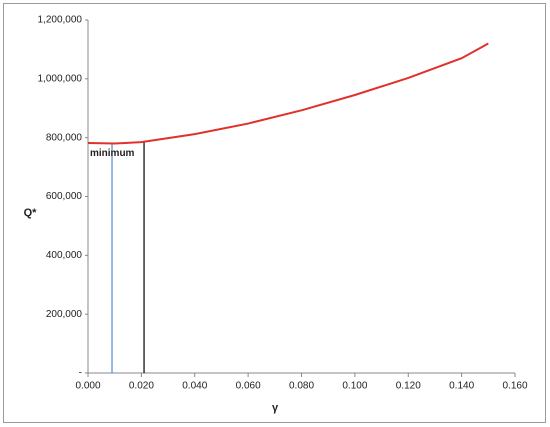  What do you see at coordinates (64, 255) in the screenshot?
I see `y-tick-label: 400,000` at bounding box center [64, 255].